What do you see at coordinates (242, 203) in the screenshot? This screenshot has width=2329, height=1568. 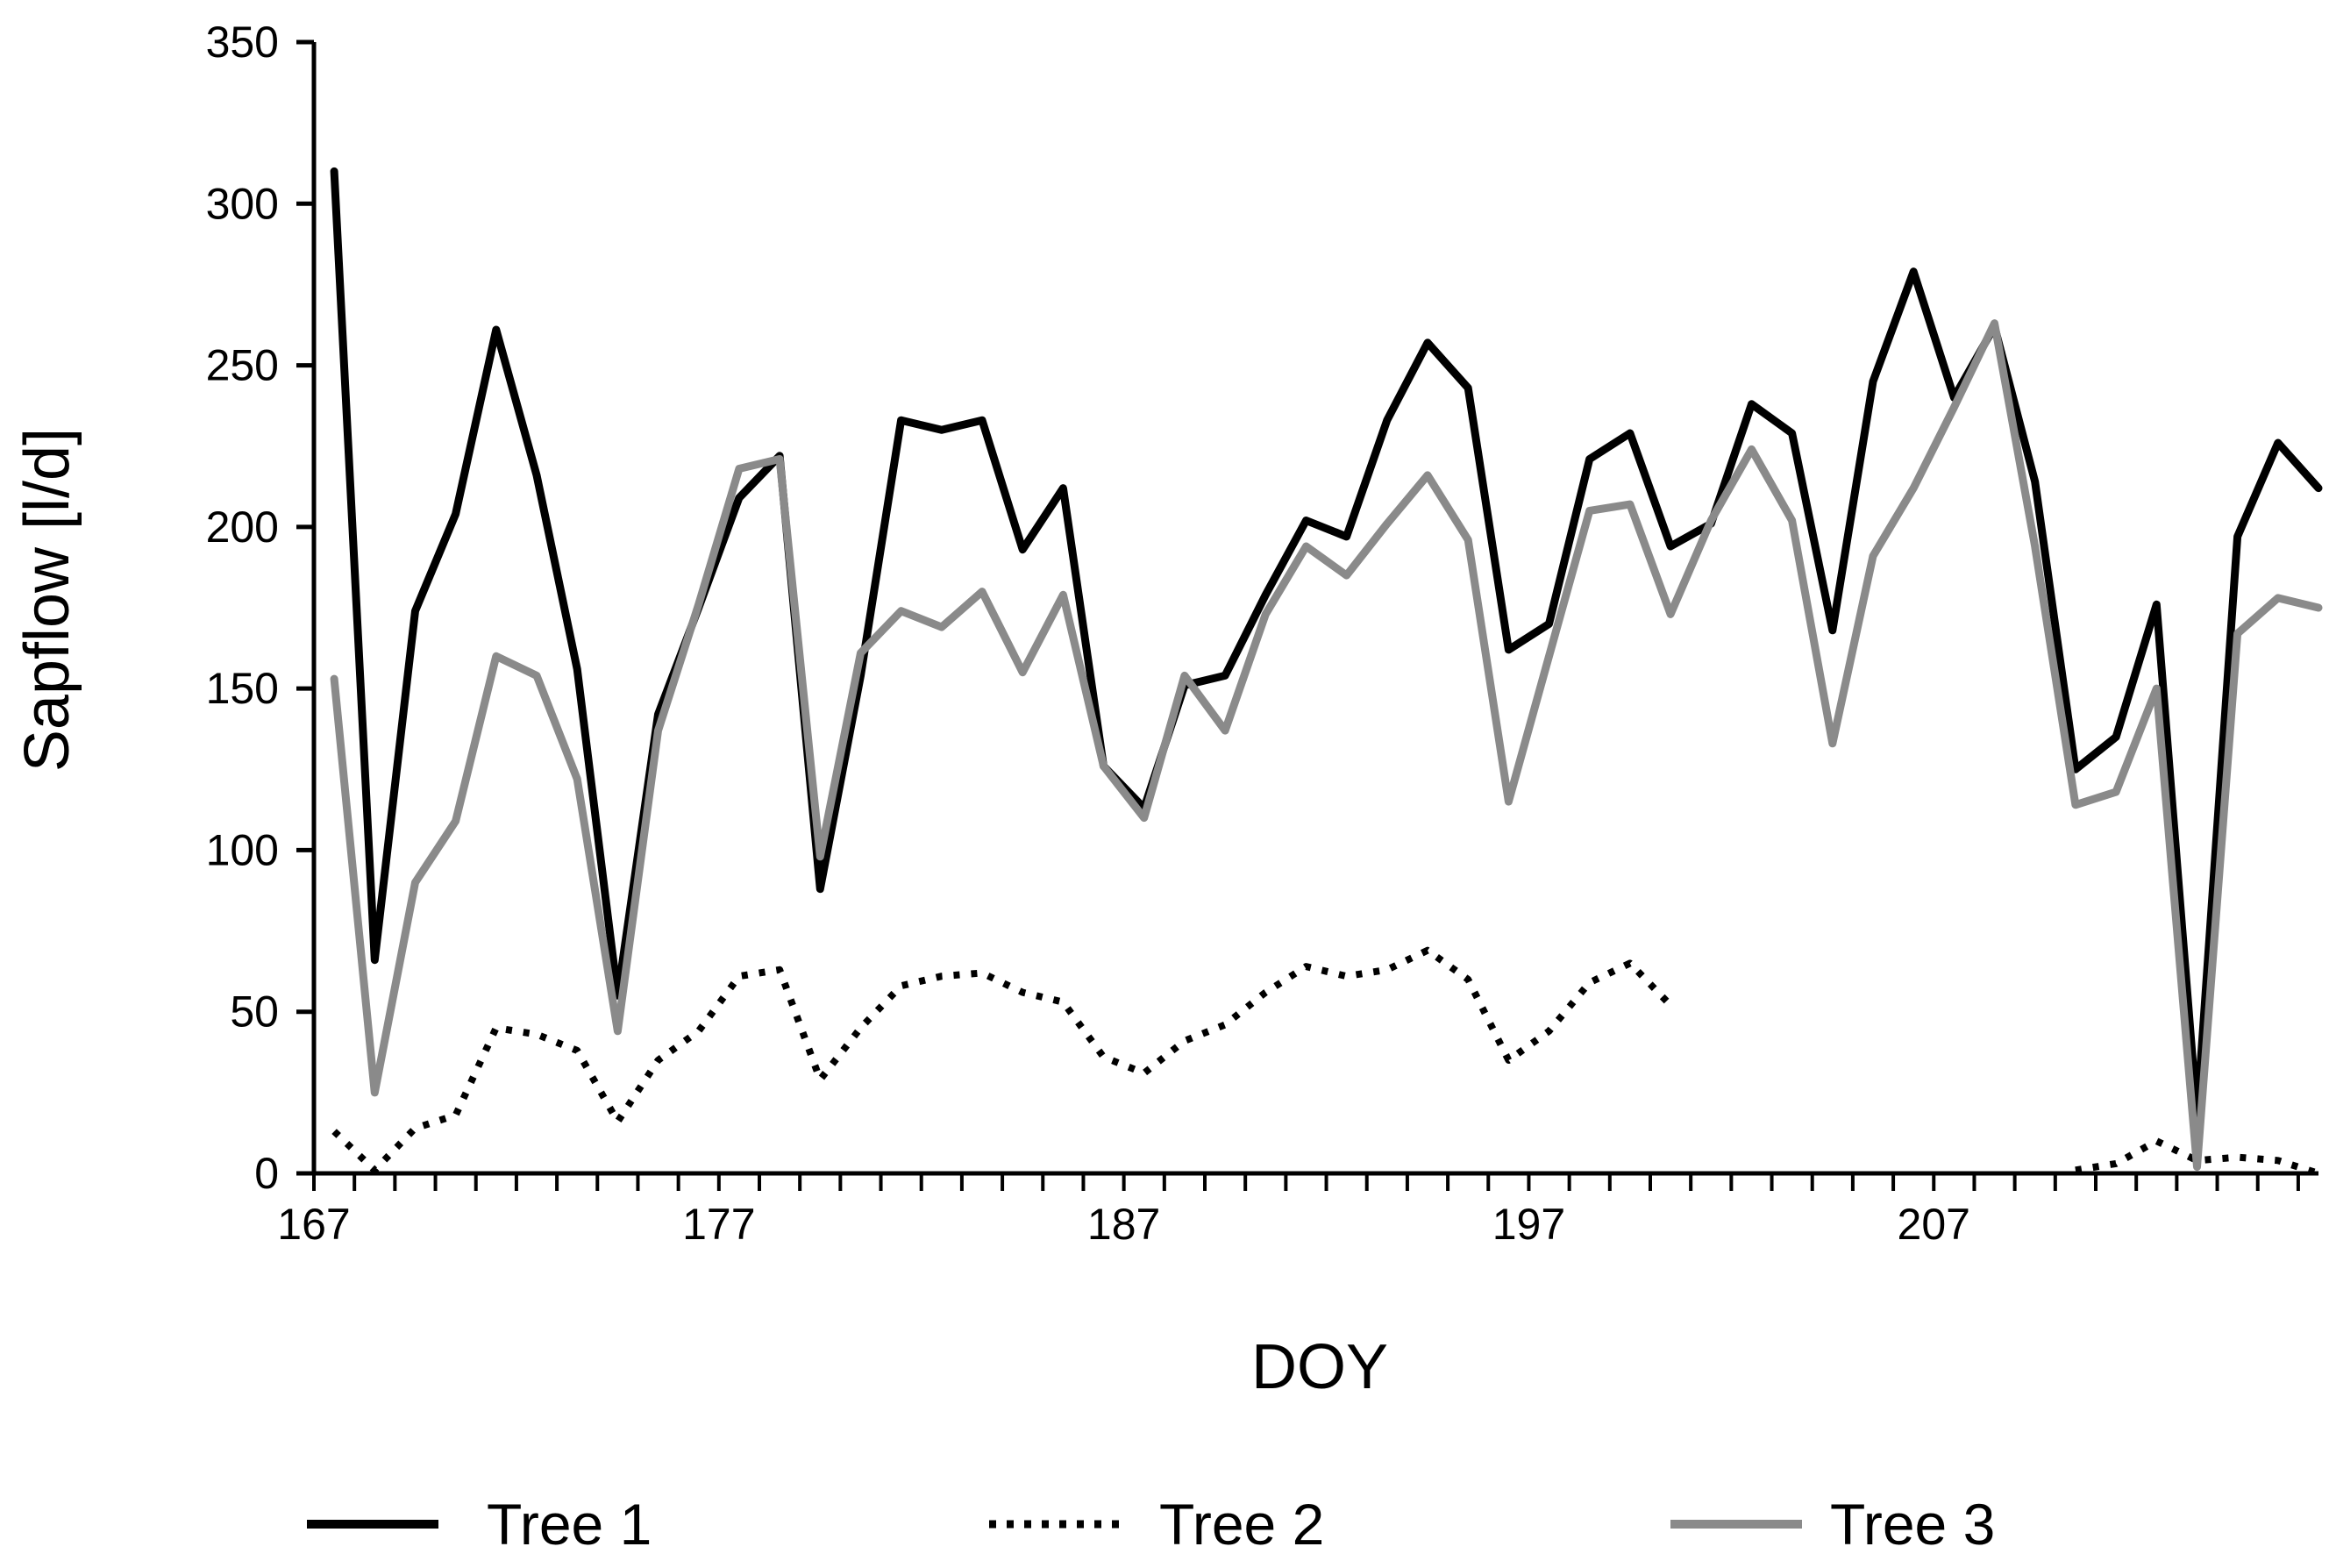 I see `y-tick-label: 300` at bounding box center [242, 203].